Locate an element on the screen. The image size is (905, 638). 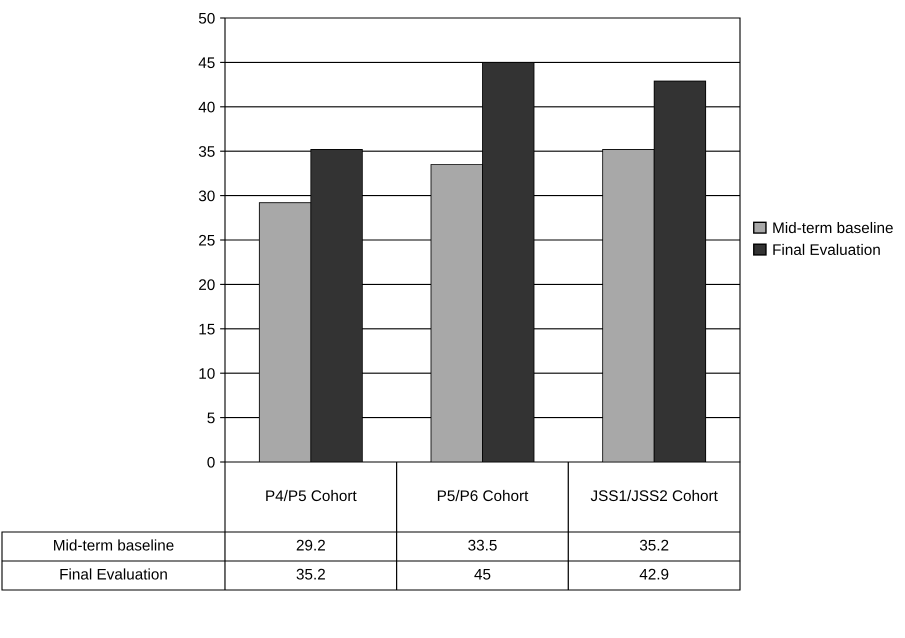
y-tick-label: 30 is located at coordinates (206, 196).